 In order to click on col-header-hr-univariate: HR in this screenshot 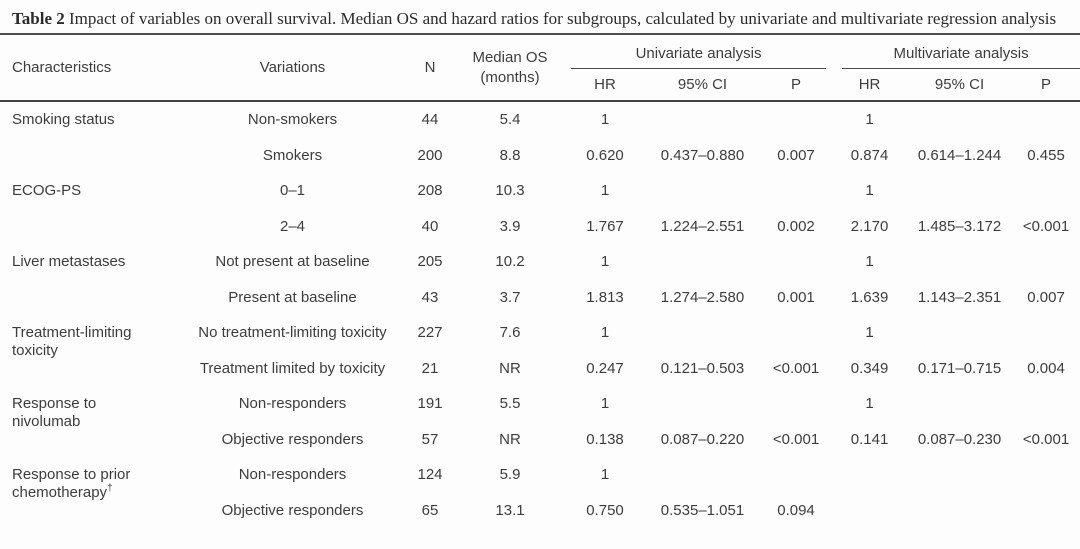, I will do `click(605, 85)`.